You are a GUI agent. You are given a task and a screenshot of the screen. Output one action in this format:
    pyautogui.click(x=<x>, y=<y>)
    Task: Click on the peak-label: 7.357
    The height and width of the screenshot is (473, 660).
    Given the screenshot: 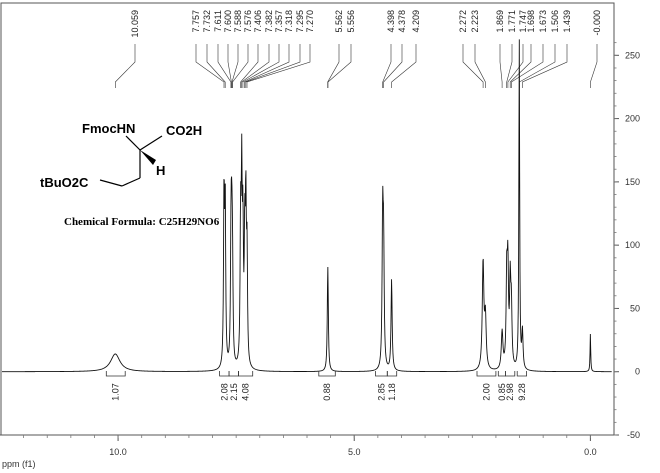 What is the action you would take?
    pyautogui.click(x=279, y=21)
    